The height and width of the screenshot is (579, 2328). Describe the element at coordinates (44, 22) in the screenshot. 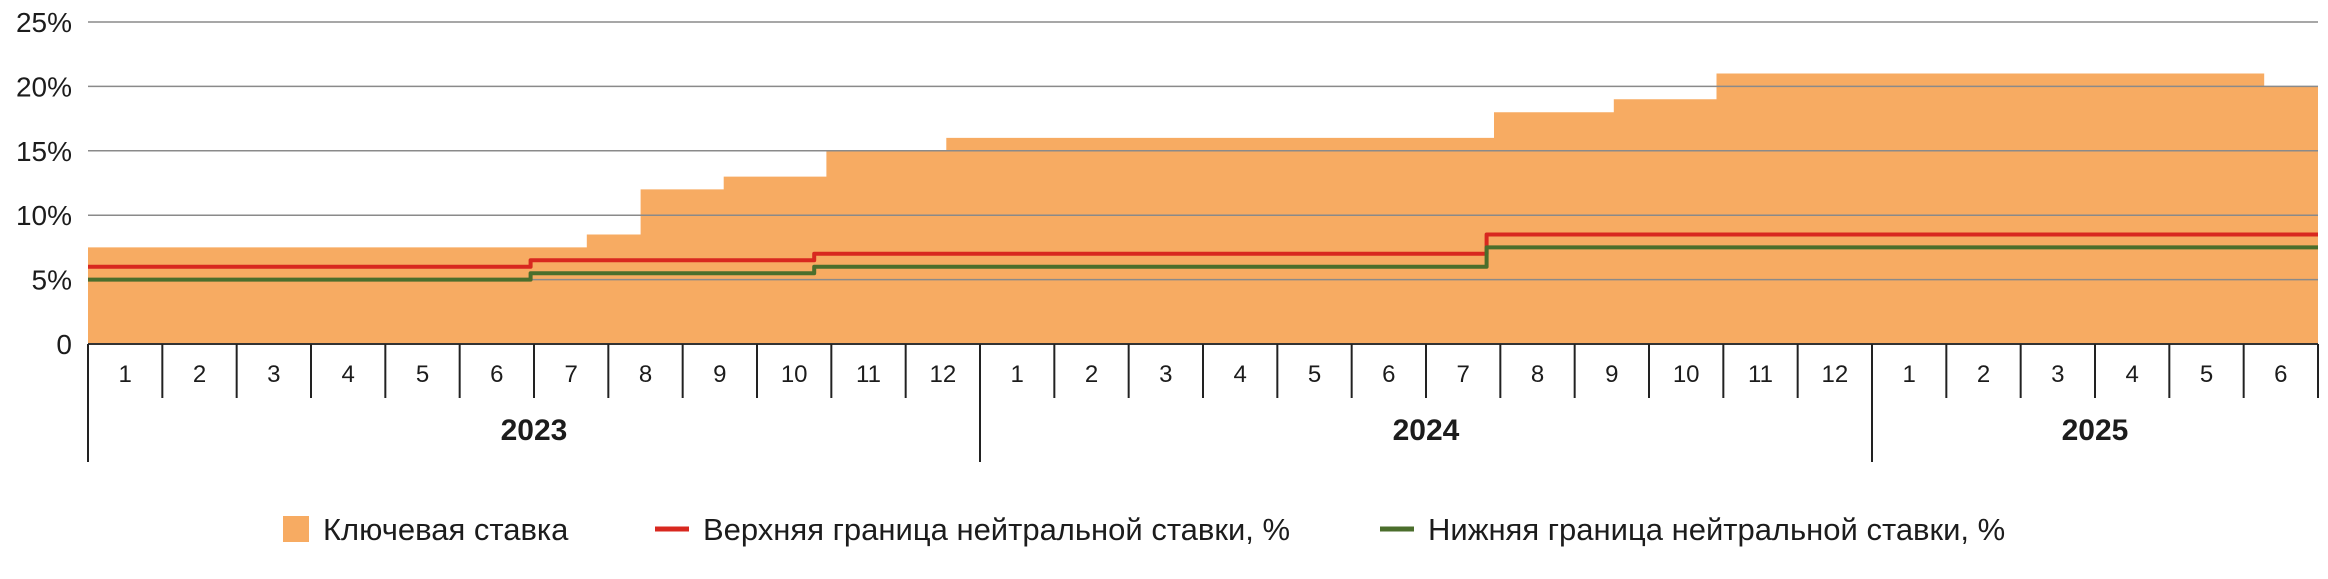

I see `y-tick-label: 25%` at that location.